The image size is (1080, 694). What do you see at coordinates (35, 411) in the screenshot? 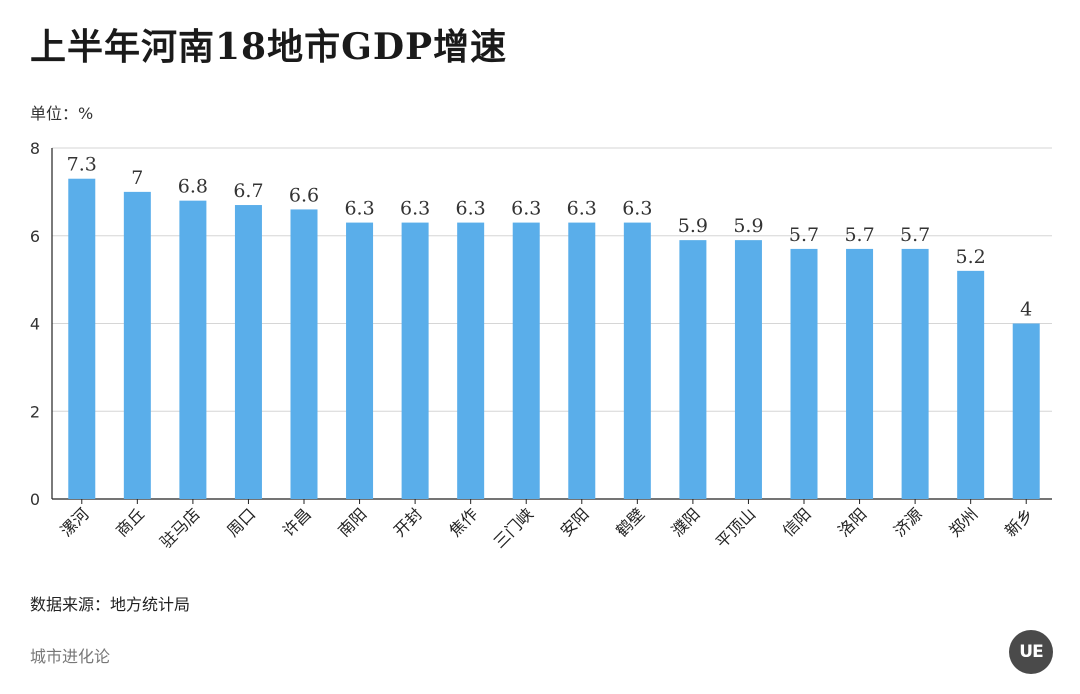
I see `y-tick-label: 2` at bounding box center [35, 411].